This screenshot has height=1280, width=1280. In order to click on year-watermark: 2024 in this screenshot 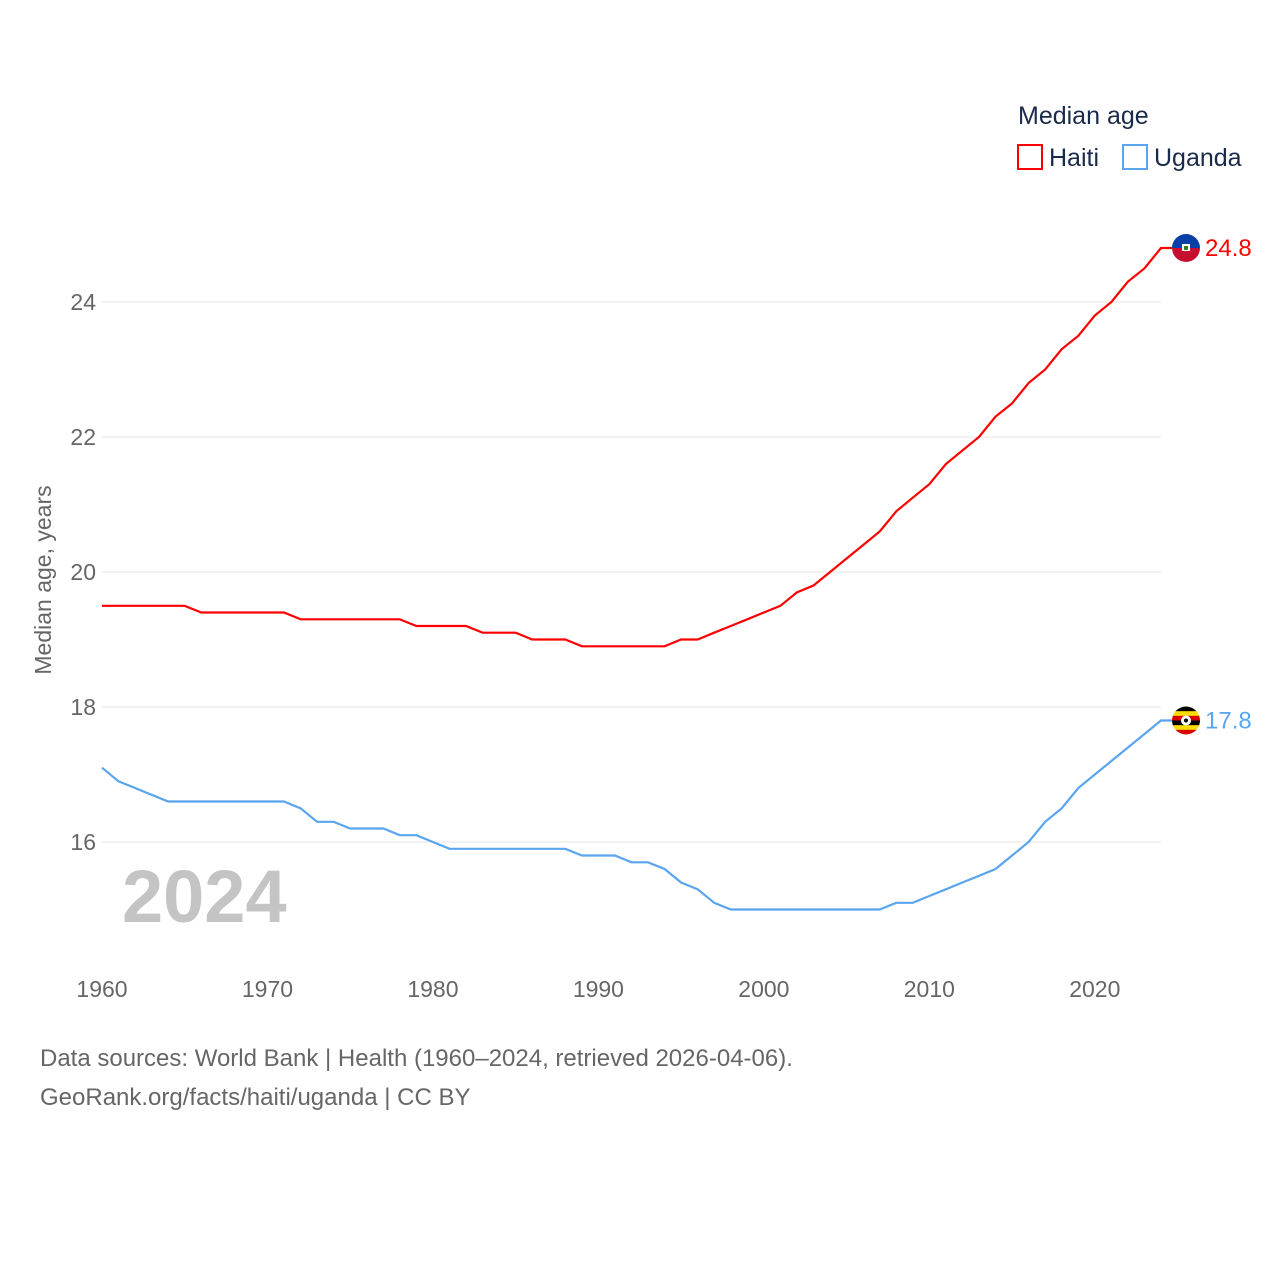, I will do `click(204, 896)`.